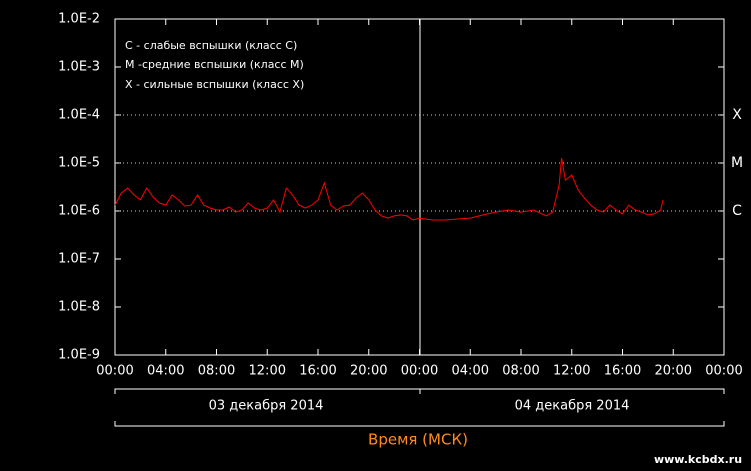 The image size is (751, 471). What do you see at coordinates (389, 189) in the screenshot?
I see `flux-line` at bounding box center [389, 189].